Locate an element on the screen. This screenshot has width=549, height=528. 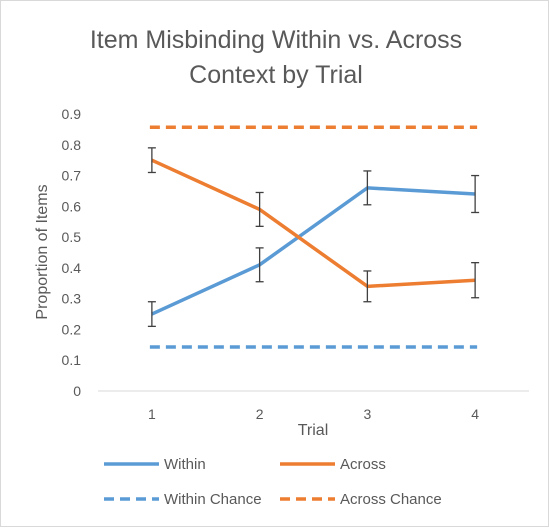
x-tick-labels: 1 2 3 4 is located at coordinates (313, 414).